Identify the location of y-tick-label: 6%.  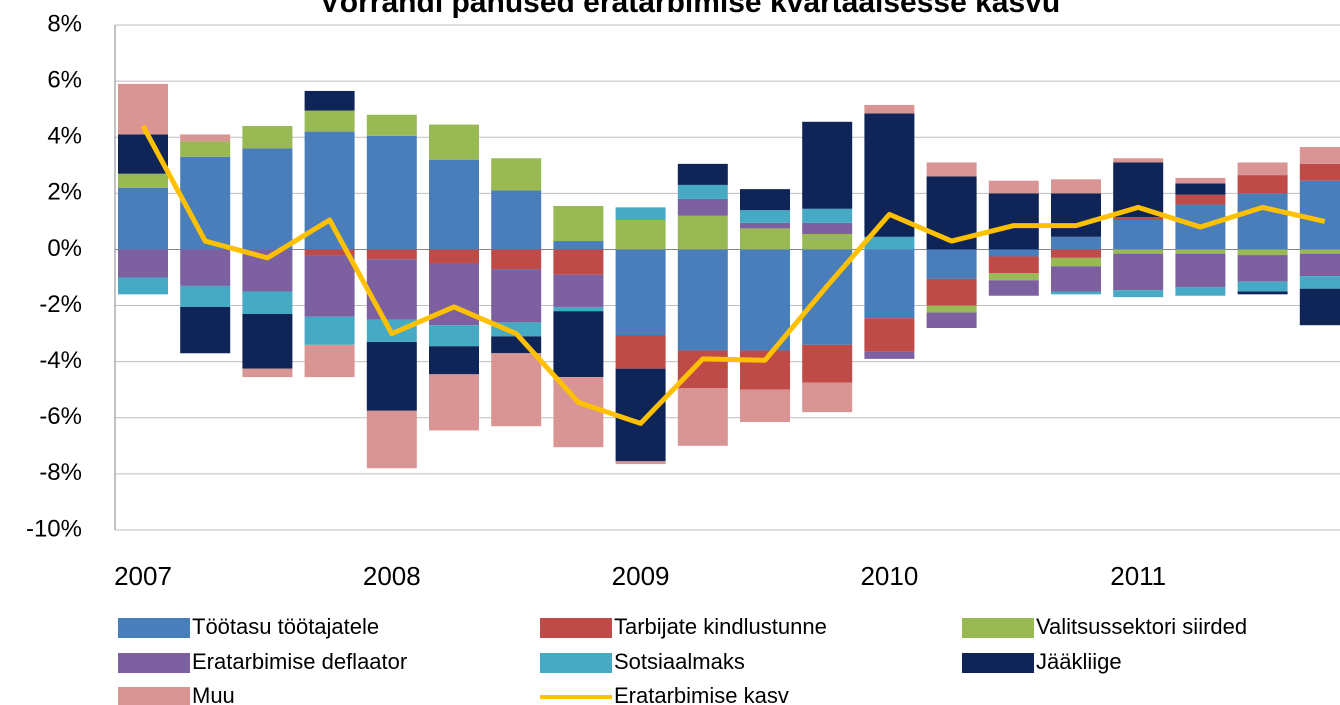
(64, 79).